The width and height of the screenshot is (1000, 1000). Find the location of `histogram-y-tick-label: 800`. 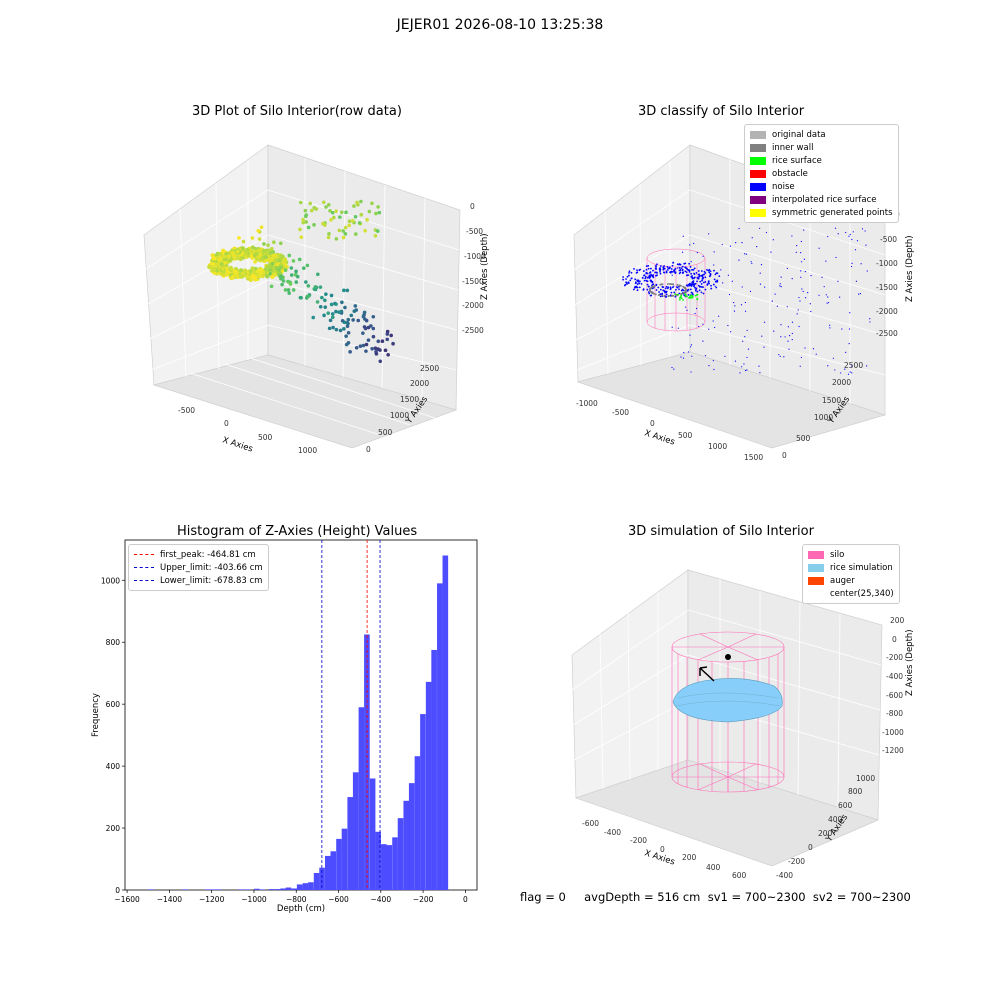

histogram-y-tick-label: 800 is located at coordinates (113, 642).